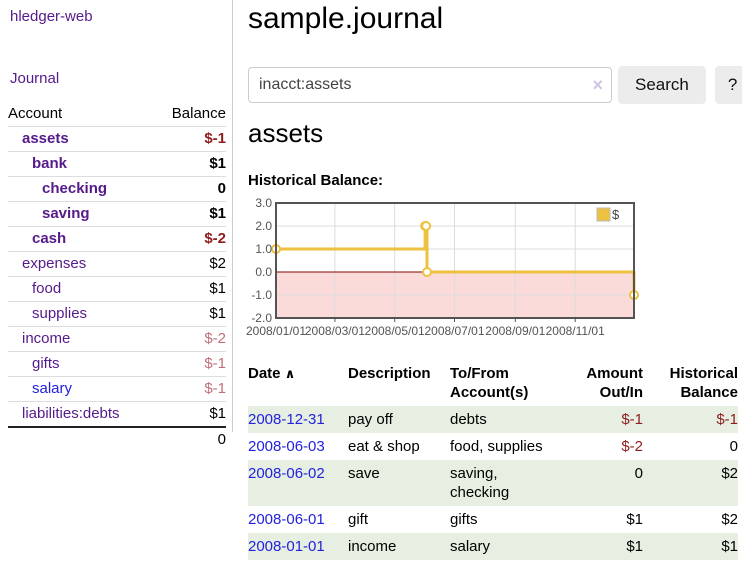 The image size is (742, 582). I want to click on amount-column-header: Amount Out/In, so click(614, 383).